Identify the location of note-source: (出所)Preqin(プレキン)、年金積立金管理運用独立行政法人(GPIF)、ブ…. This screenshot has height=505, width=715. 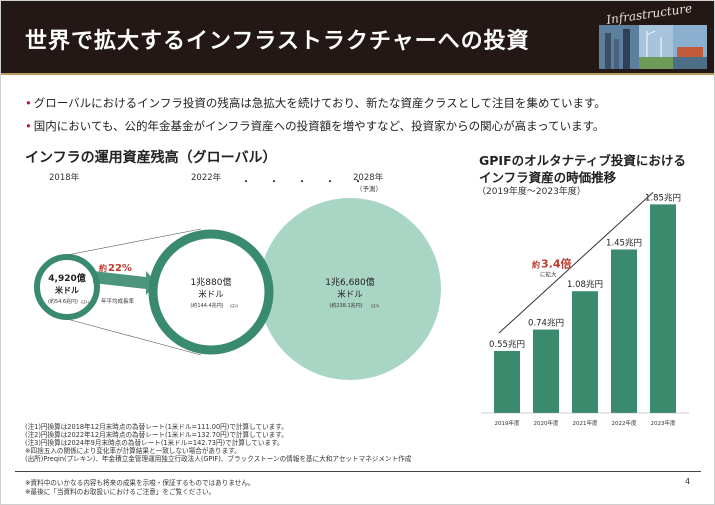
(218, 459).